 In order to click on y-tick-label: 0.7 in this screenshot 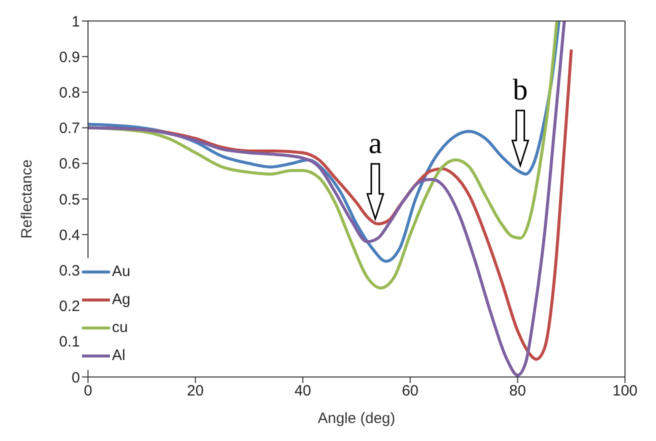, I will do `click(69, 129)`.